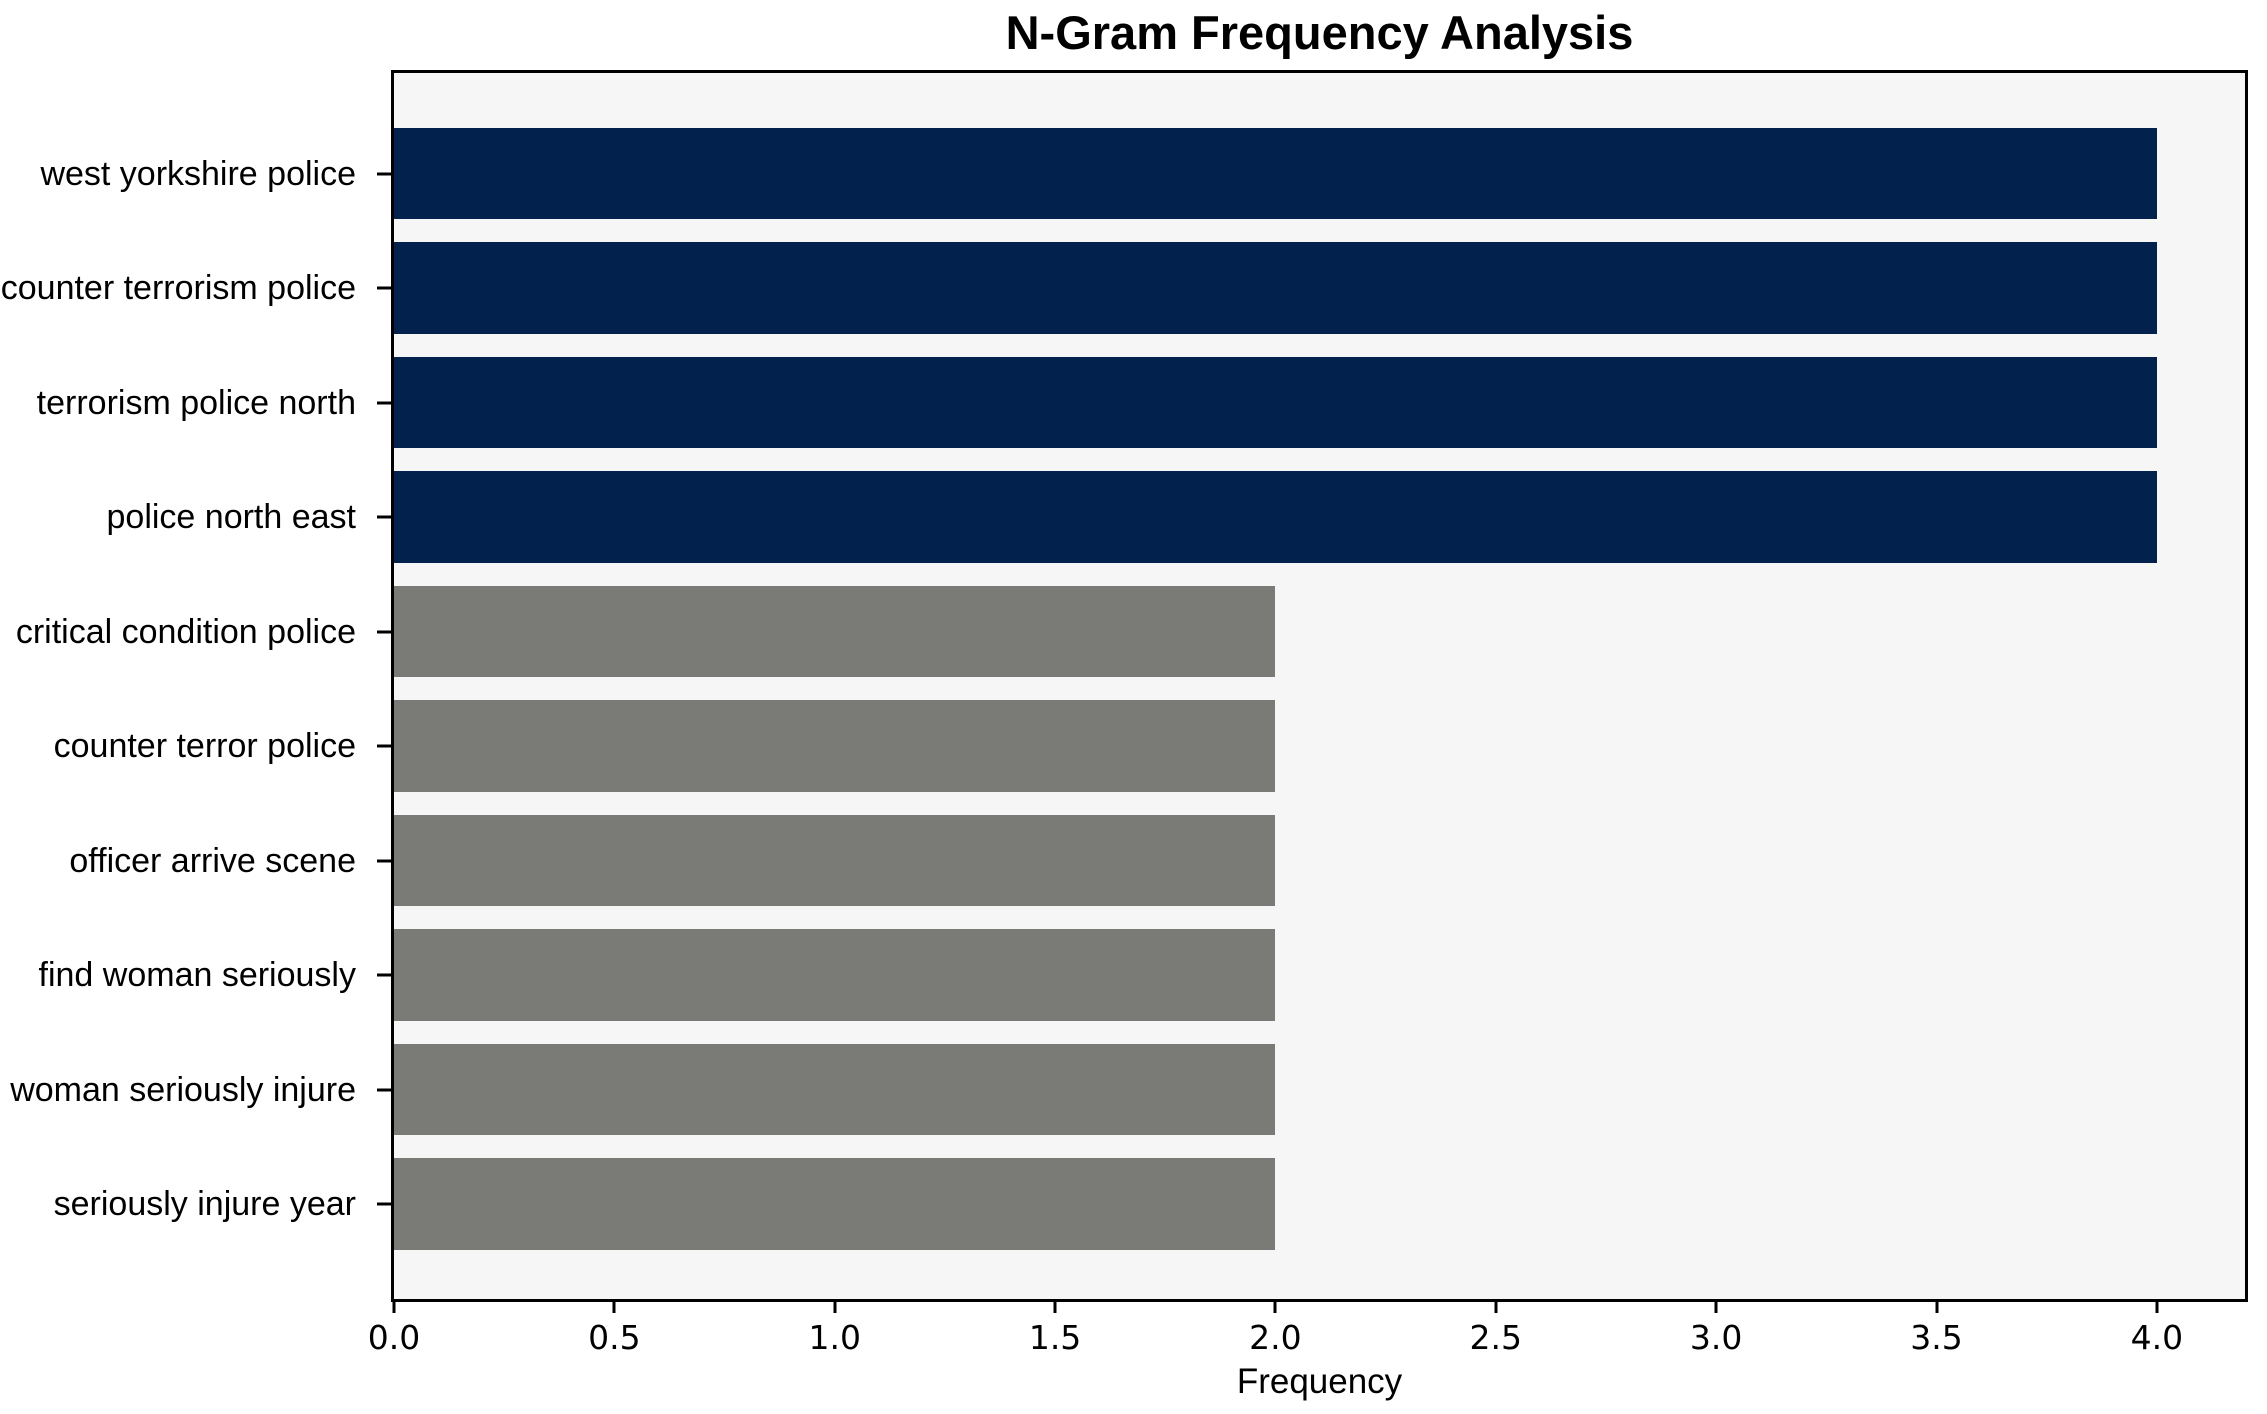 Image resolution: width=2267 pixels, height=1414 pixels. What do you see at coordinates (835, 860) in the screenshot?
I see `bar-officer-arrive-scene` at bounding box center [835, 860].